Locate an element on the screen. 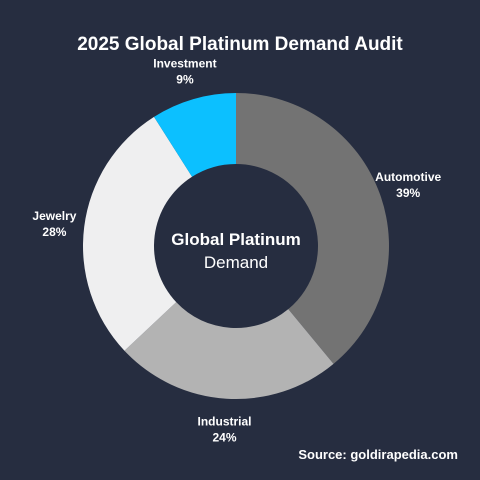 This screenshot has height=480, width=480. slice-value-automotive: 39% is located at coordinates (408, 193).